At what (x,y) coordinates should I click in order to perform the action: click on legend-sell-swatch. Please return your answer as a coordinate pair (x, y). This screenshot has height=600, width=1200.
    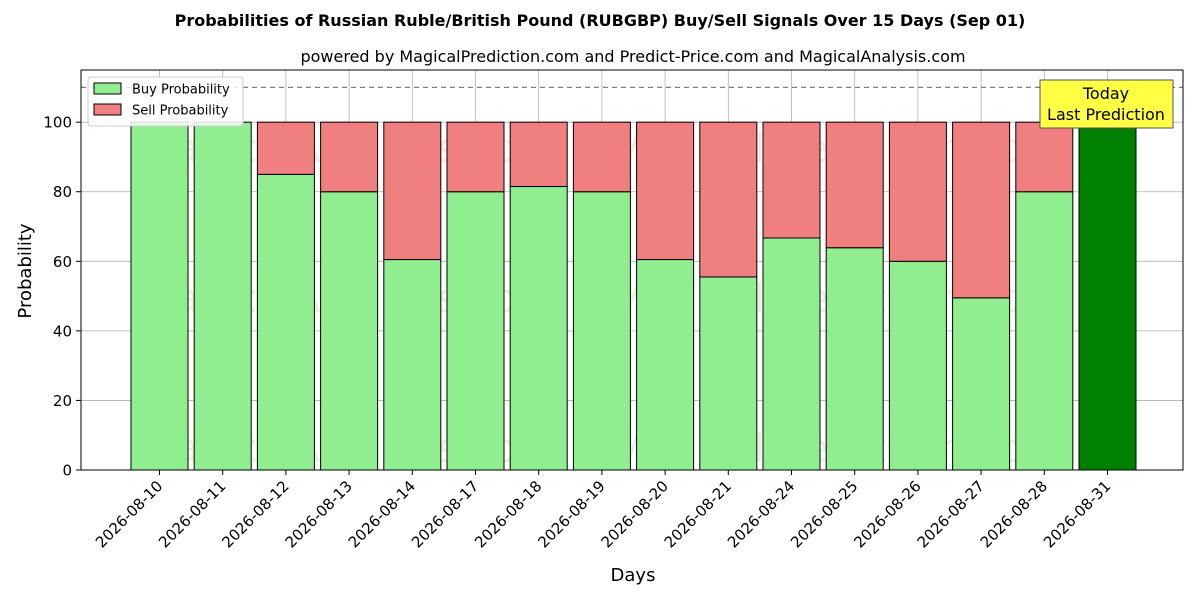
    Looking at the image, I should click on (107, 109).